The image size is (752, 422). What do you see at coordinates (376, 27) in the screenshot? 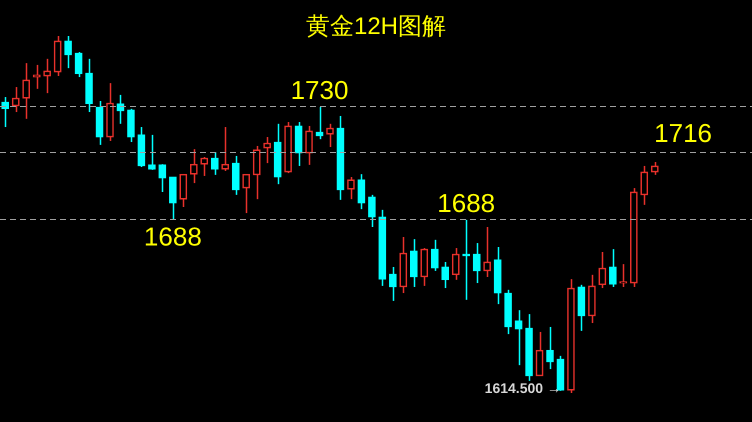
I see `chart-title: 黄金12H图解` at bounding box center [376, 27].